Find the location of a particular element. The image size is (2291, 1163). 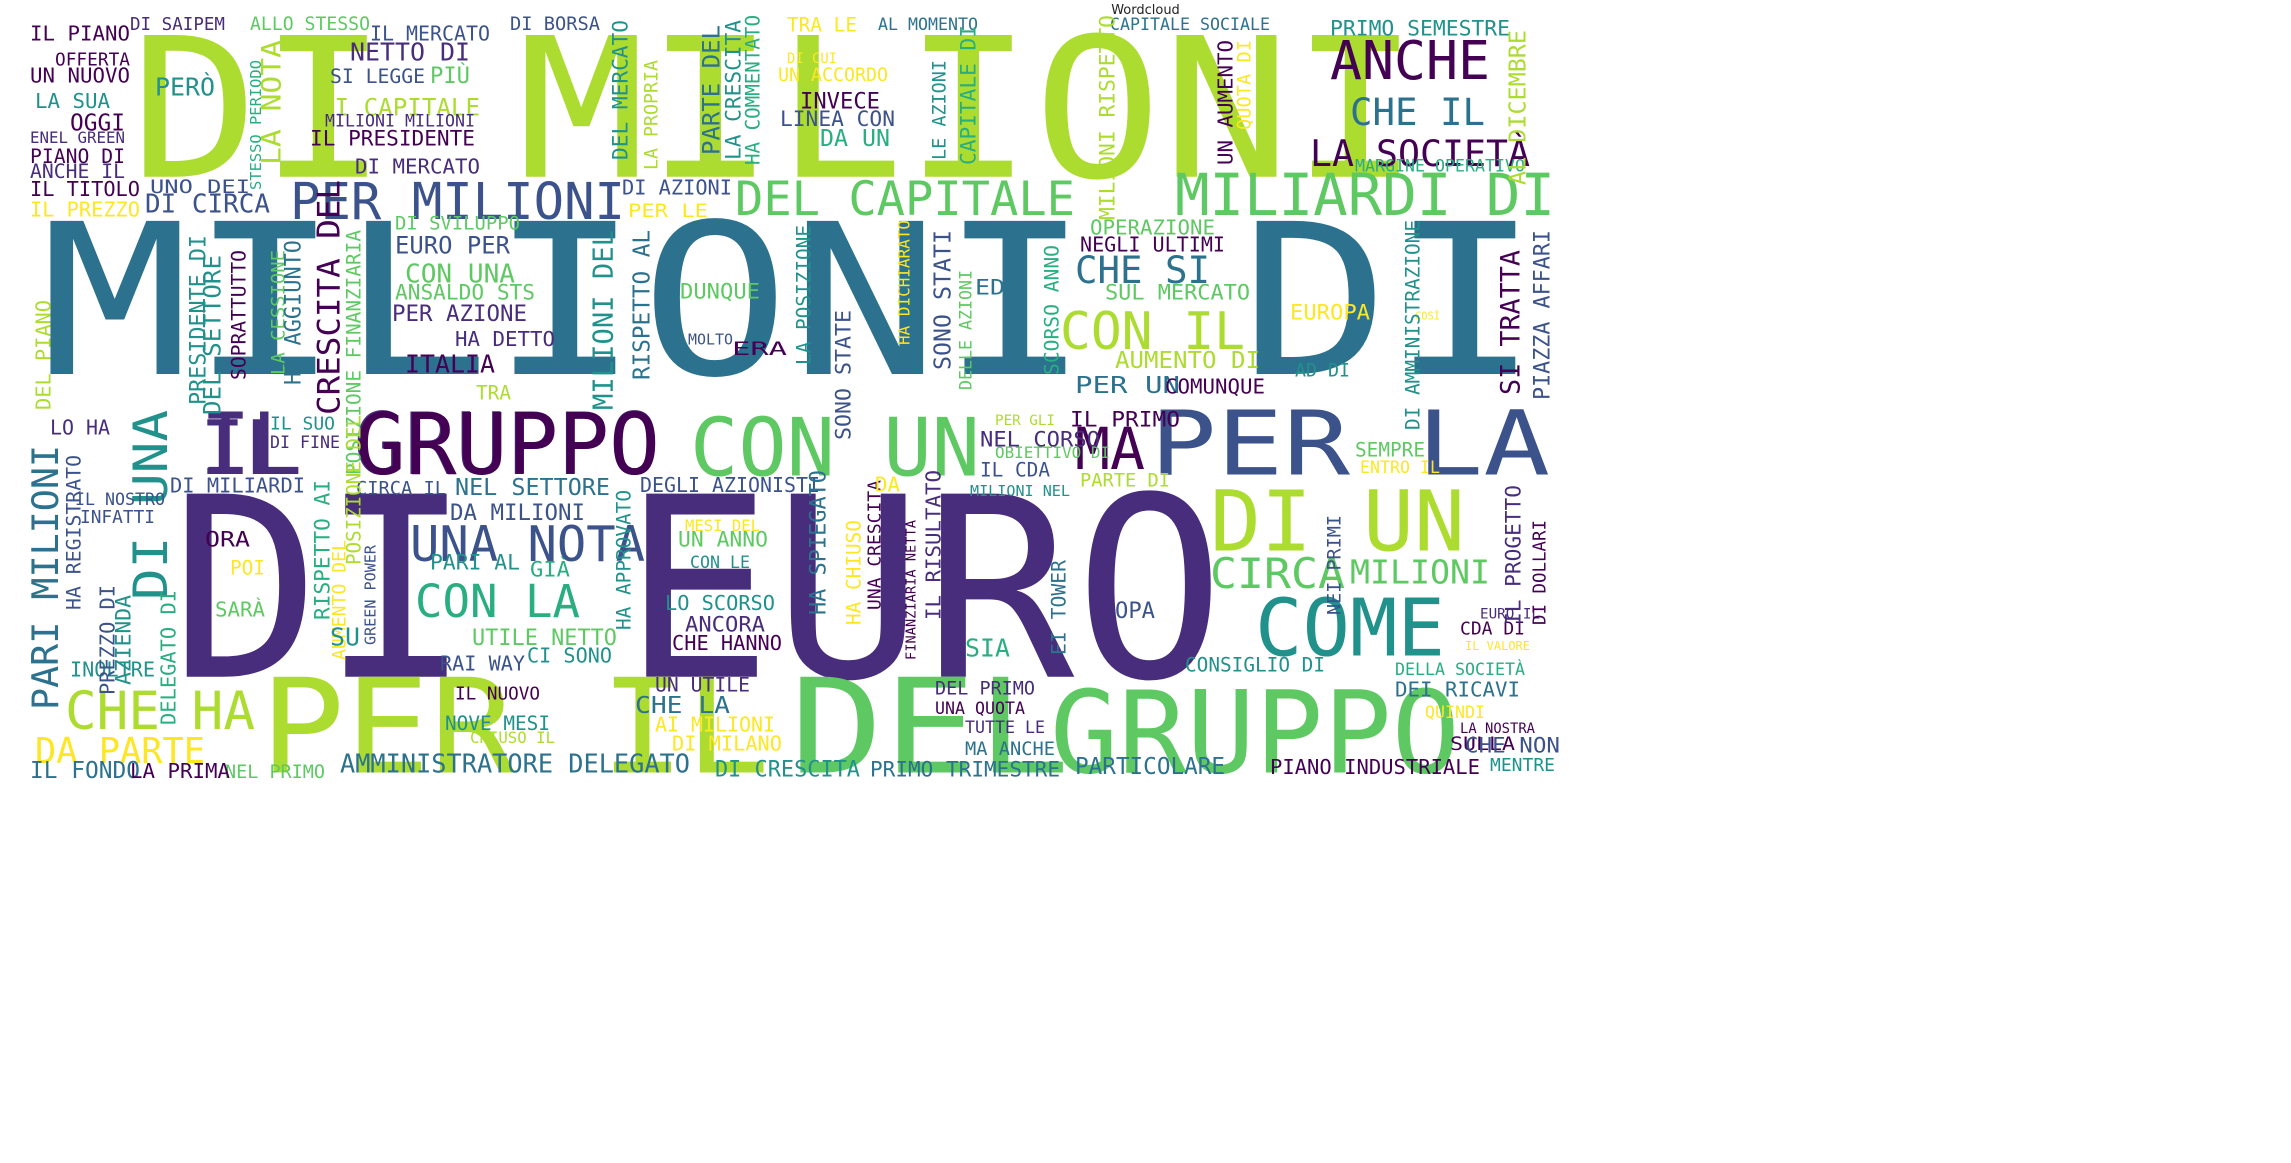

word-la-crescita: LA CRESCITA is located at coordinates (733, 90).